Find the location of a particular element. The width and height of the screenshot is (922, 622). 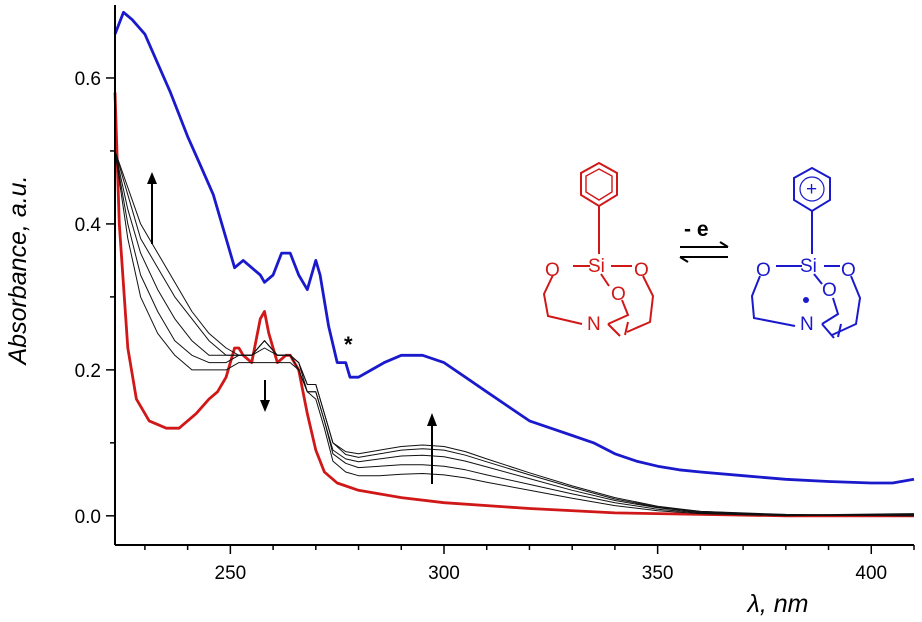

blue-si-label: Si is located at coordinates (808, 266).